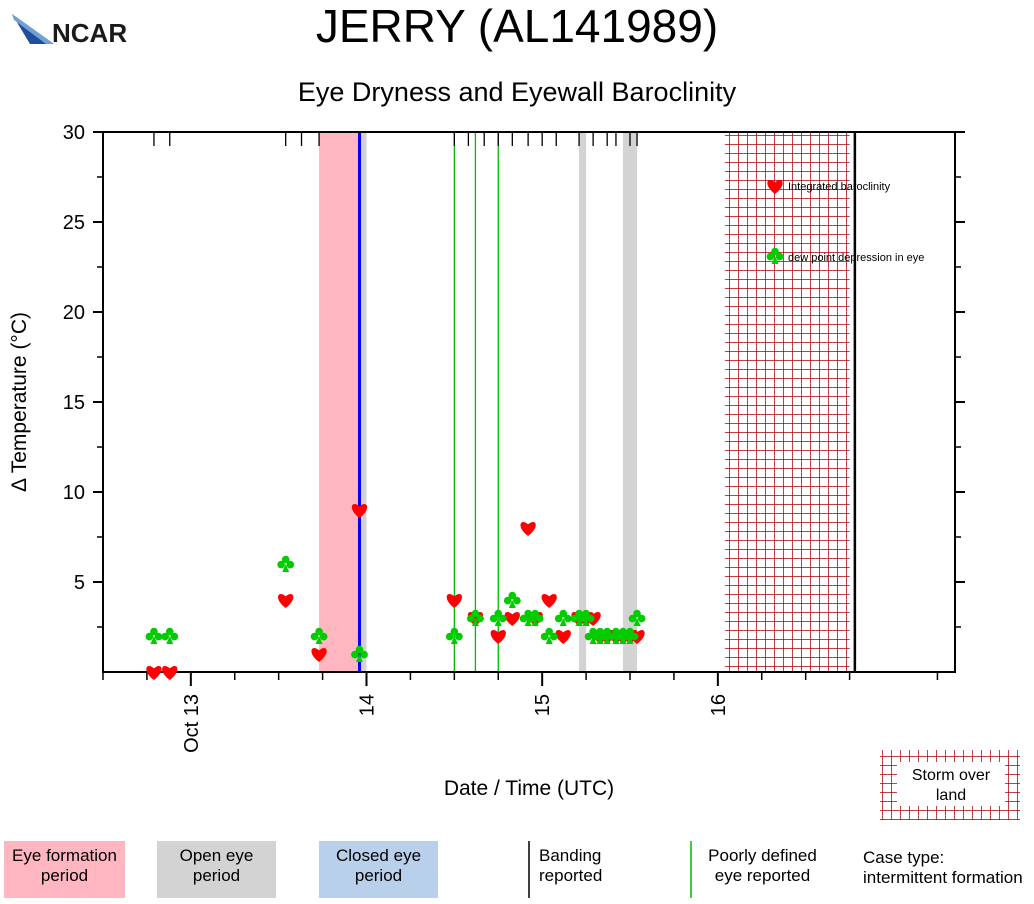 The image size is (1034, 904). Describe the element at coordinates (904, 857) in the screenshot. I see `legend-case-type-label: Case type:` at that location.